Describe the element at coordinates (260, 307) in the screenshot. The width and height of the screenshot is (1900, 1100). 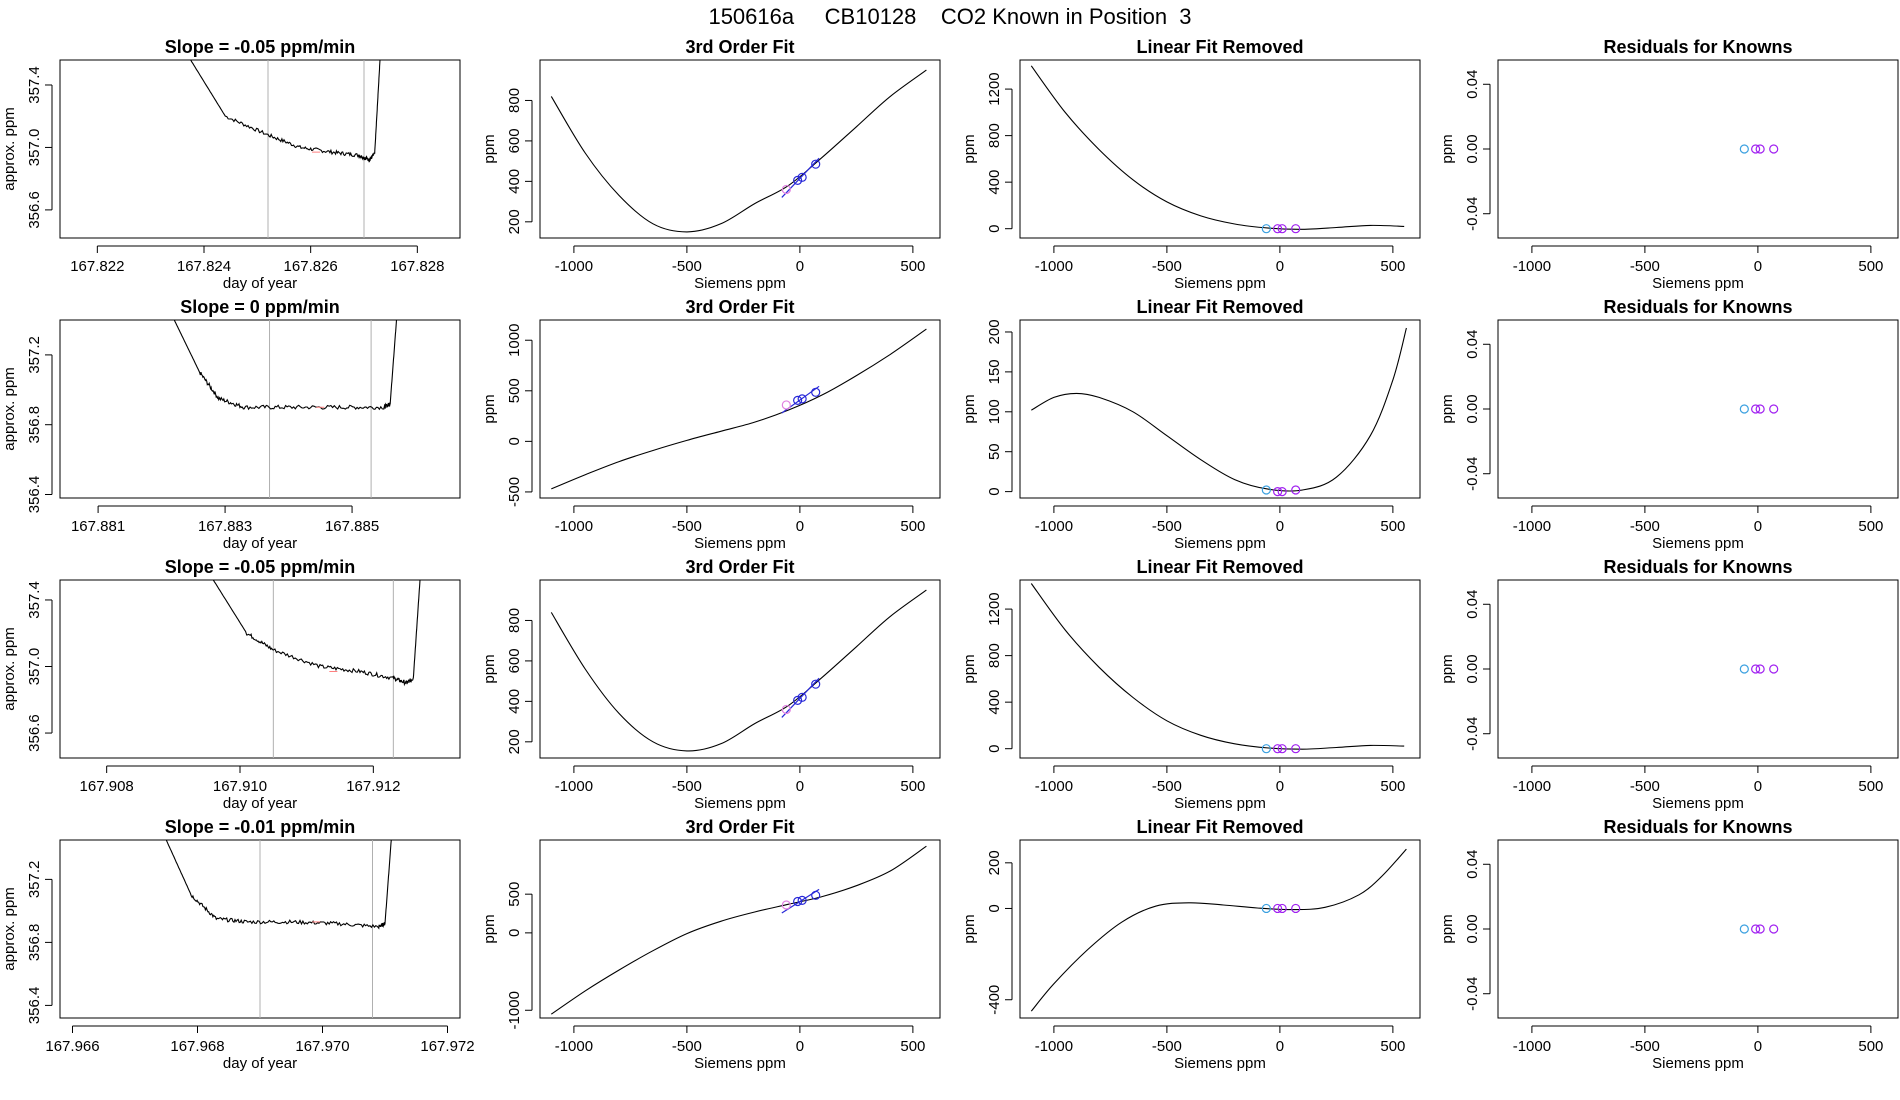
I see `panel-title: Slope = 0 ppm/min` at that location.